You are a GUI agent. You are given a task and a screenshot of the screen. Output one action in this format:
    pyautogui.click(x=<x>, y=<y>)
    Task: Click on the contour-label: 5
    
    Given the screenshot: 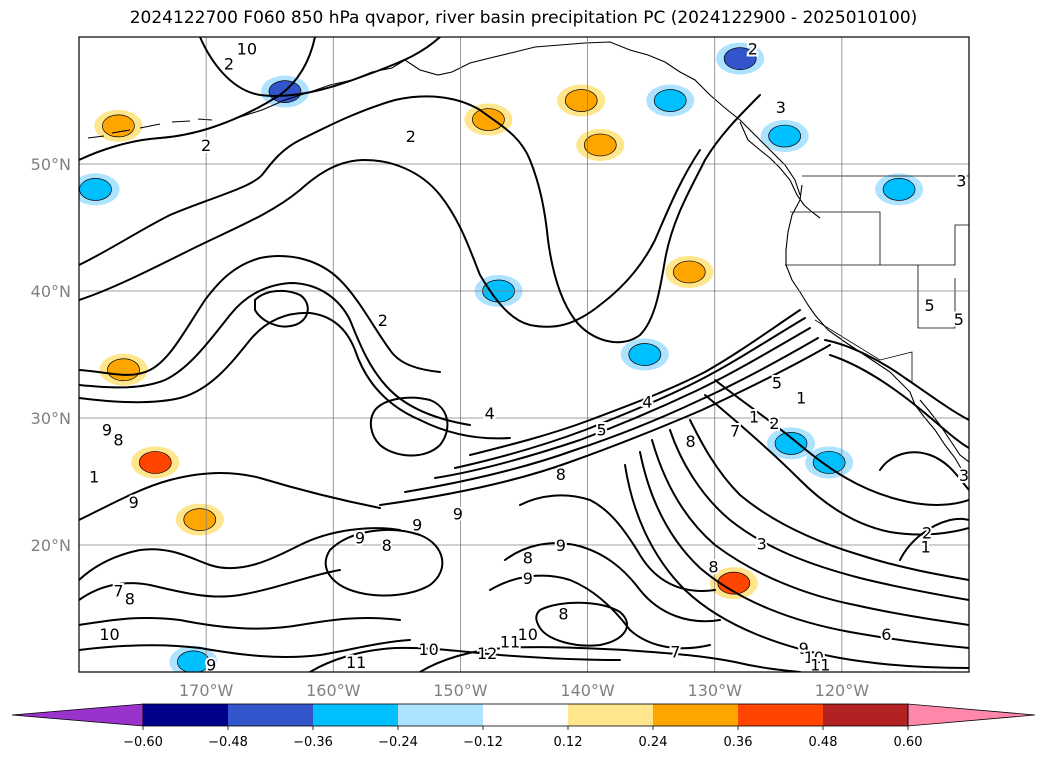 What is the action you would take?
    pyautogui.click(x=929, y=305)
    